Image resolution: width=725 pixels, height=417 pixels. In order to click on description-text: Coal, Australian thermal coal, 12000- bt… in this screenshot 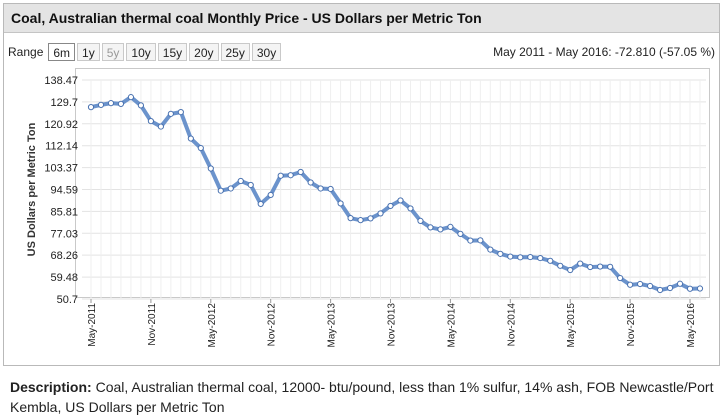, I will do `click(362, 397)`.